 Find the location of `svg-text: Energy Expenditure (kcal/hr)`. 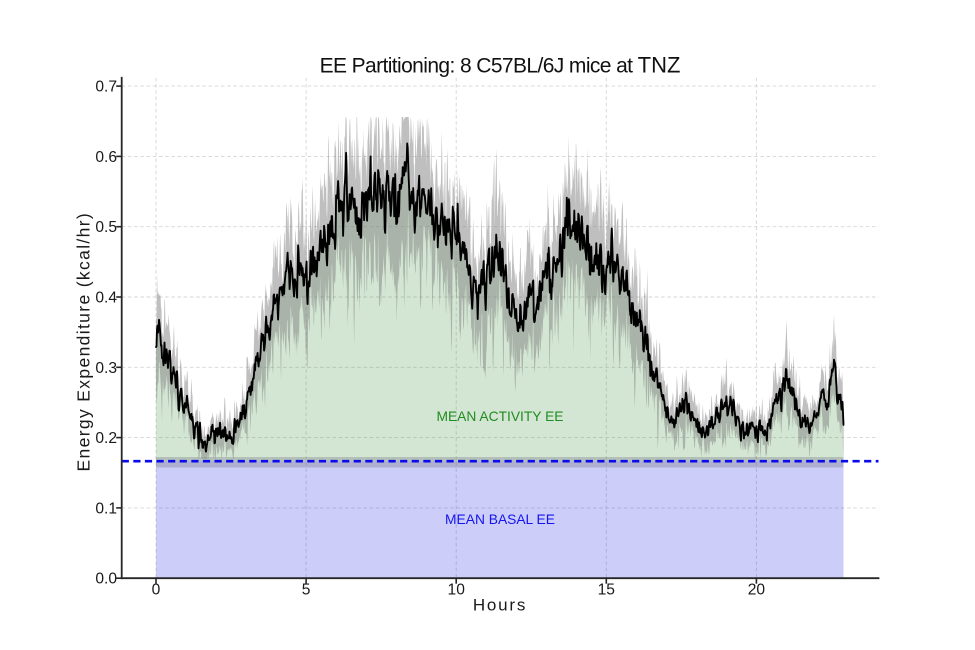

svg-text: Energy Expenditure (kcal/hr) is located at coordinates (83, 342).